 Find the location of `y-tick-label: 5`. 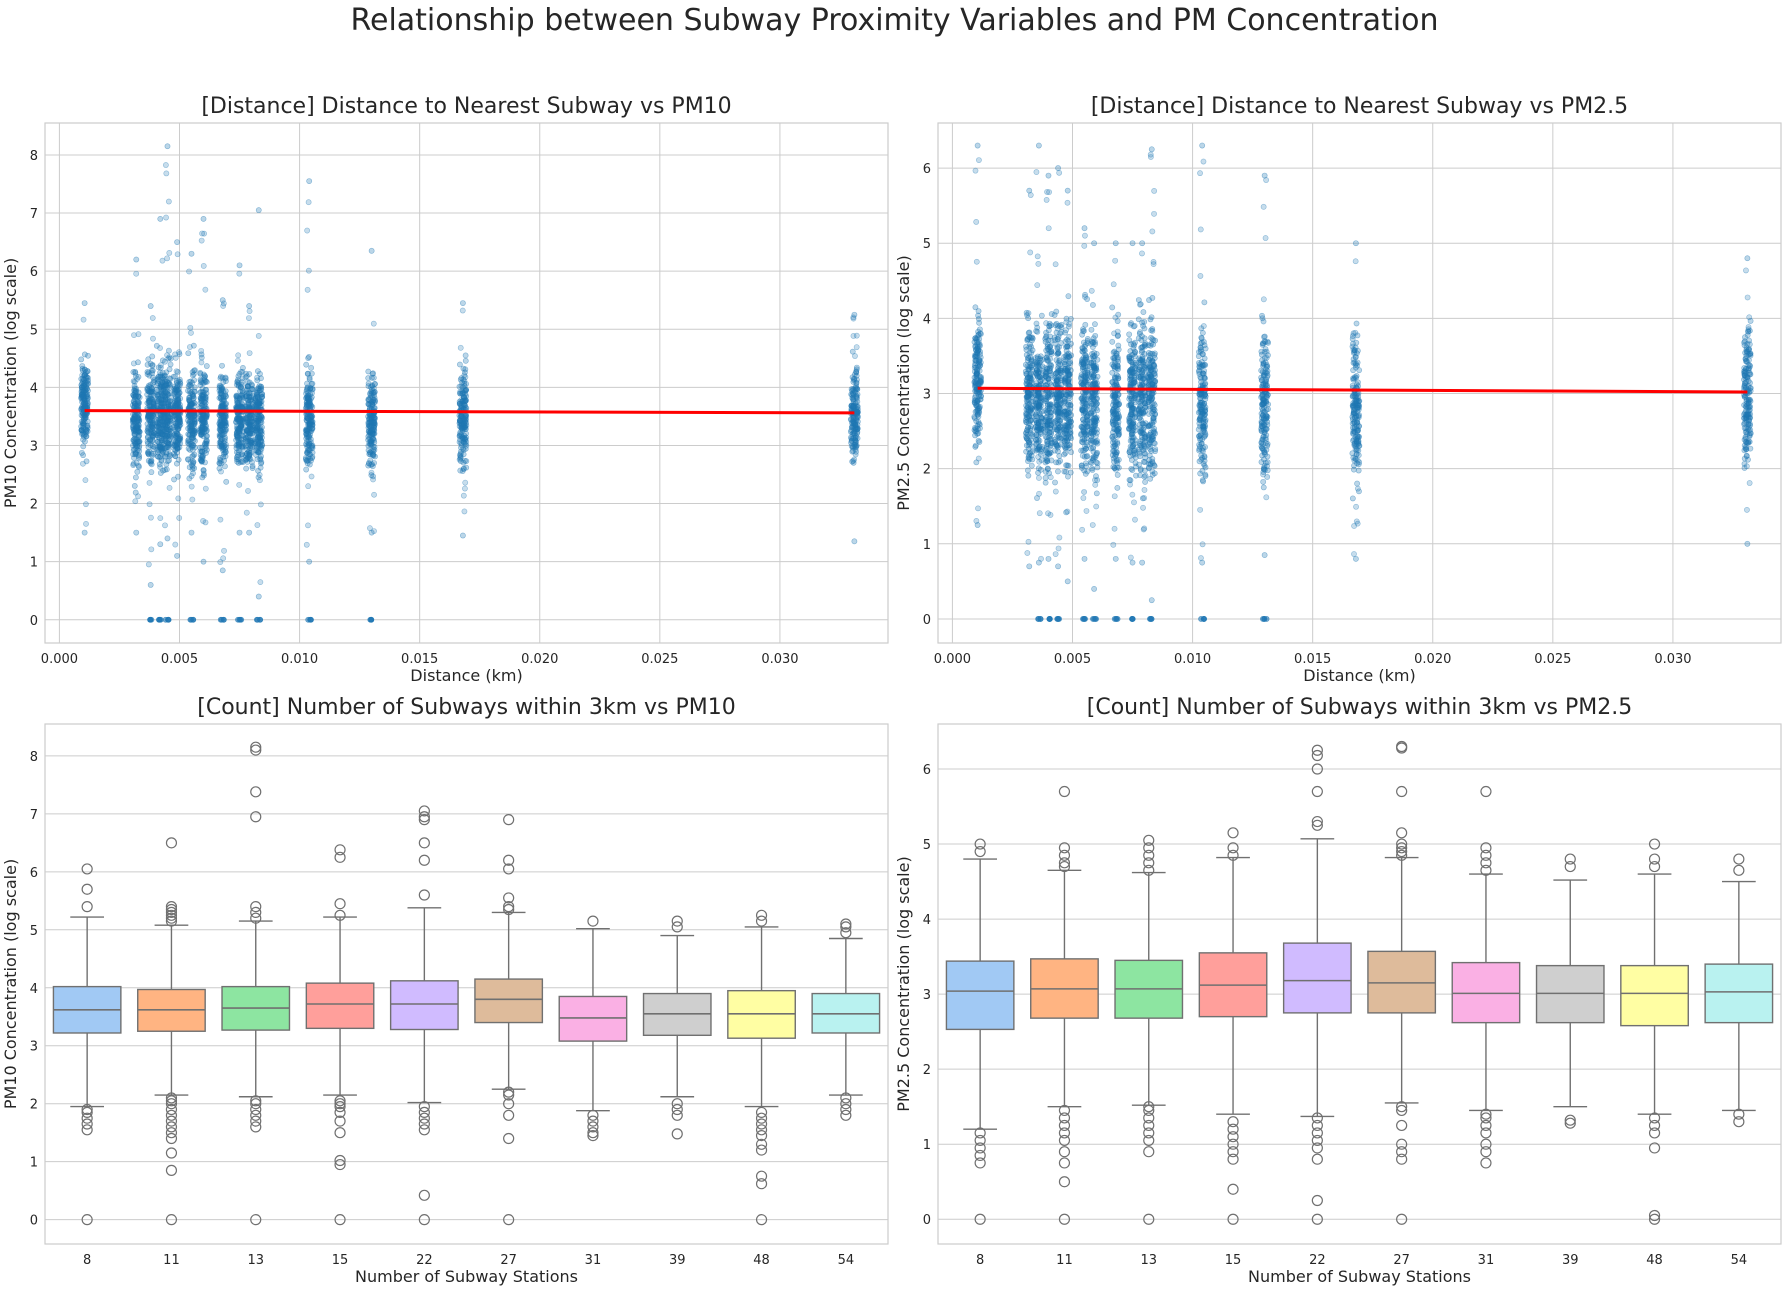

y-tick-label: 5 is located at coordinates (927, 244).